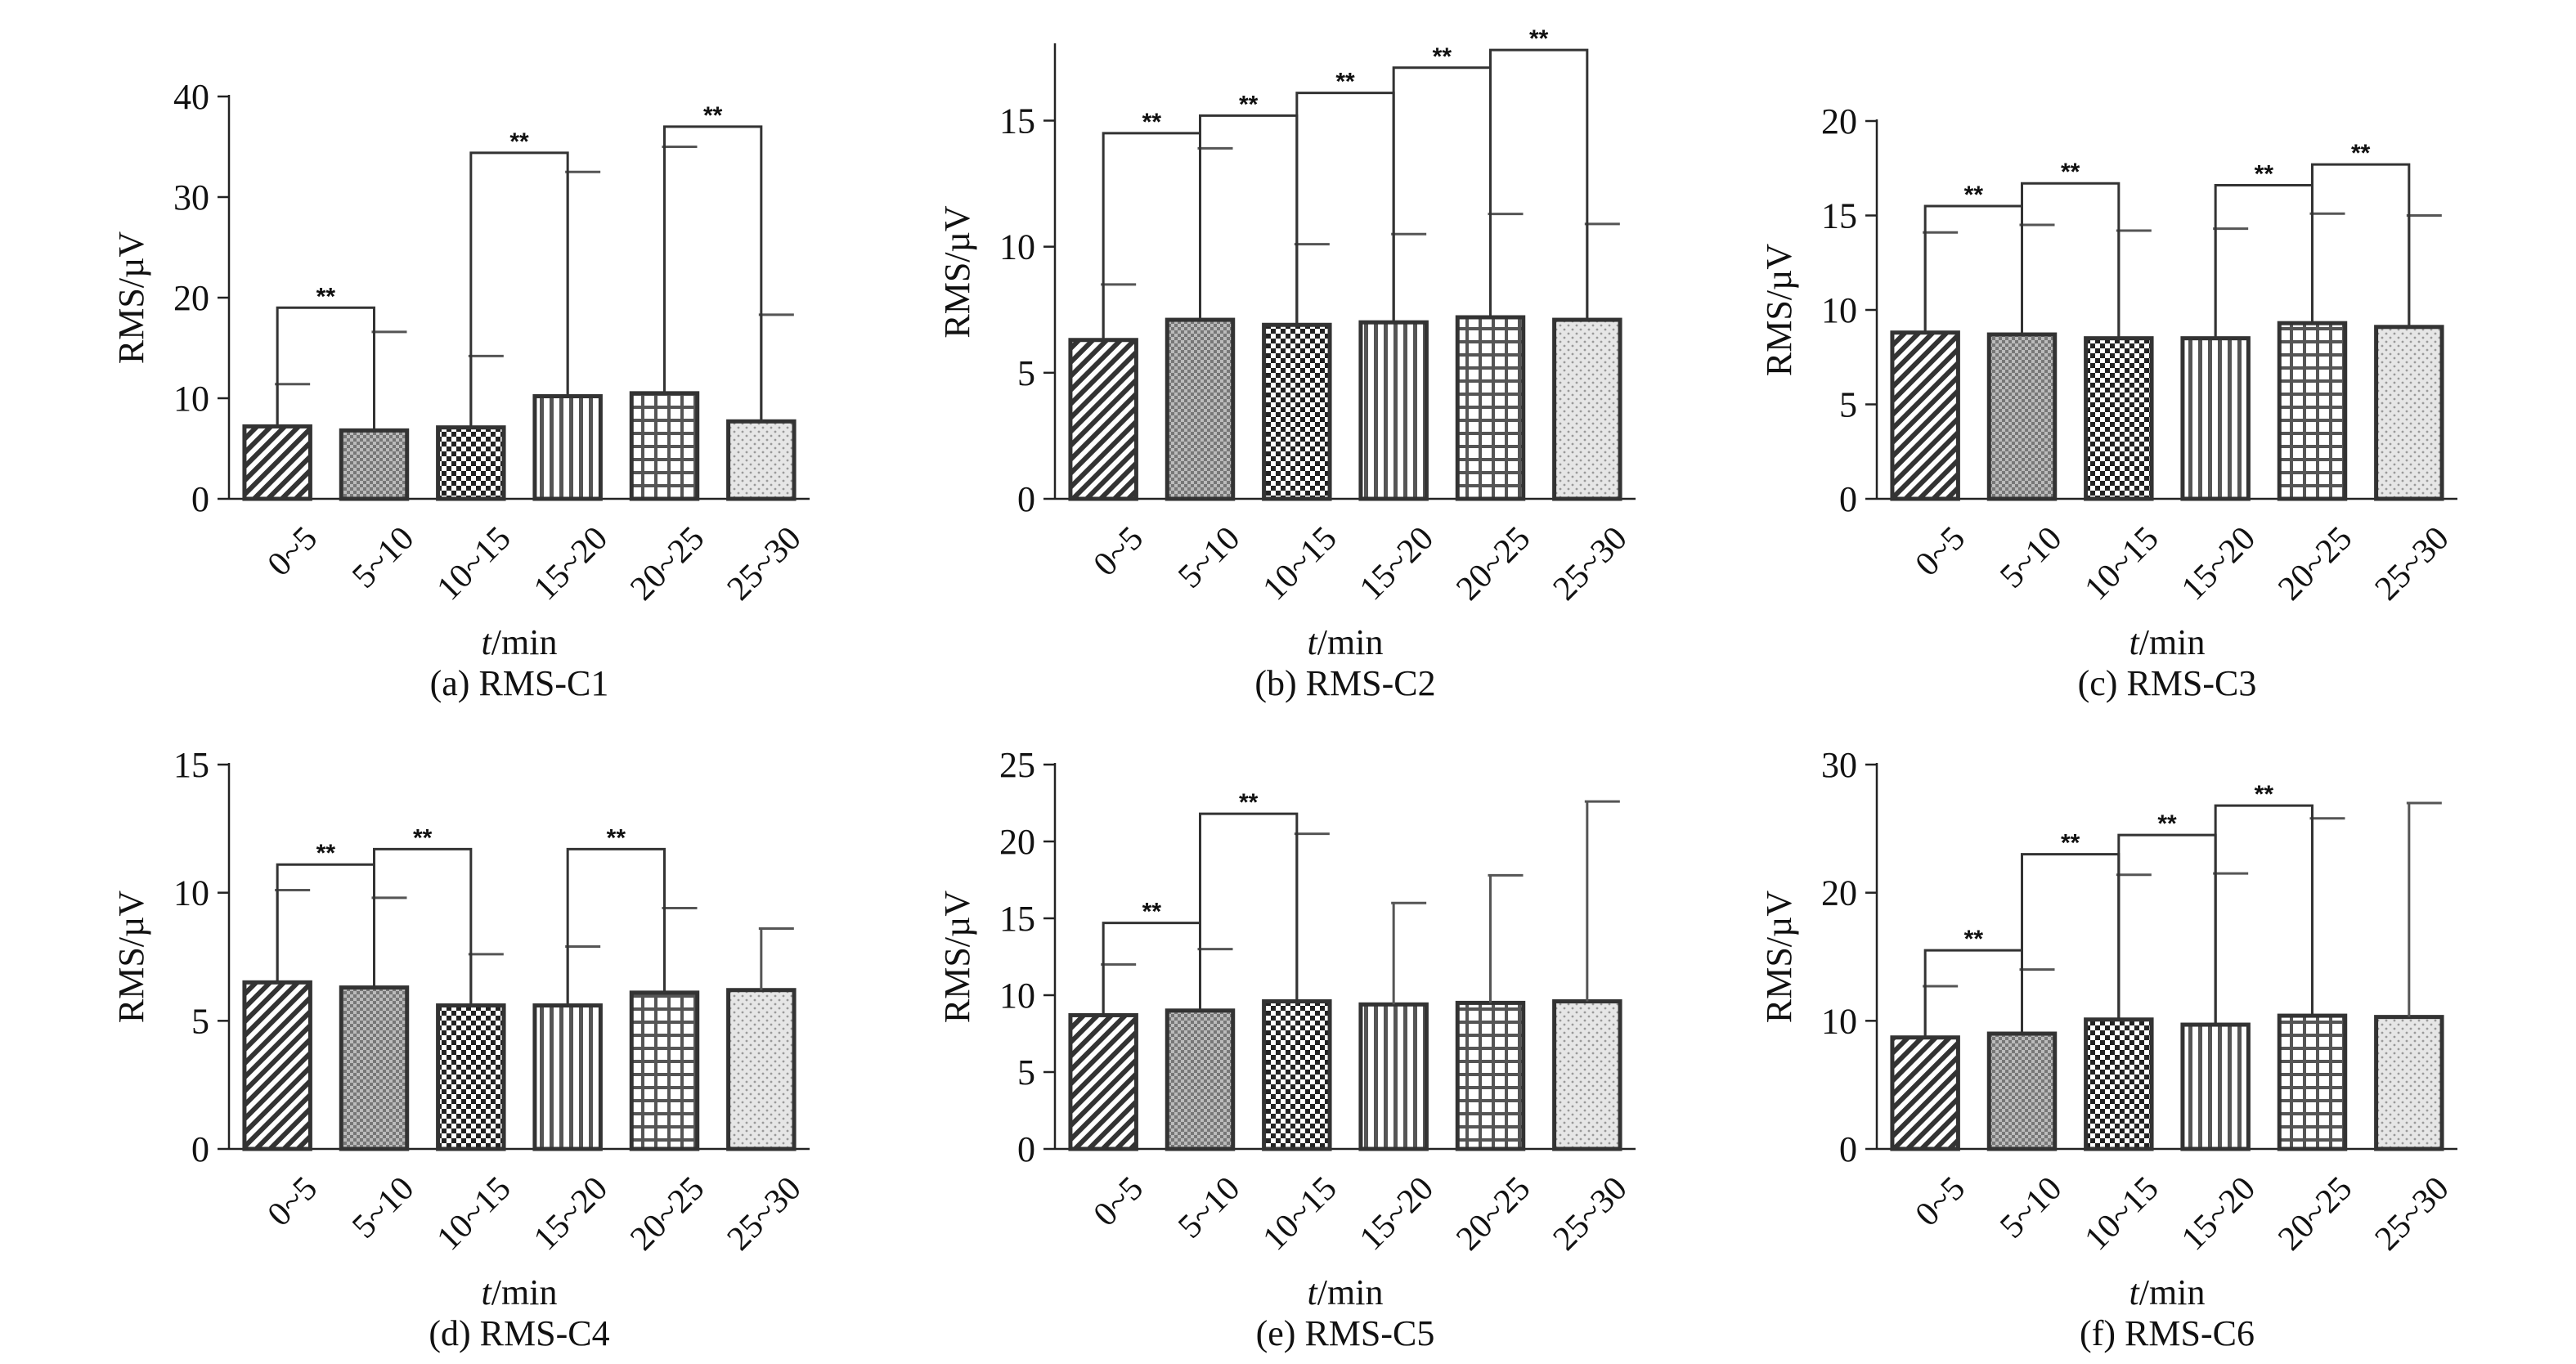 This screenshot has height=1364, width=2576. Describe the element at coordinates (1017, 765) in the screenshot. I see `y-tick-label: 25` at that location.